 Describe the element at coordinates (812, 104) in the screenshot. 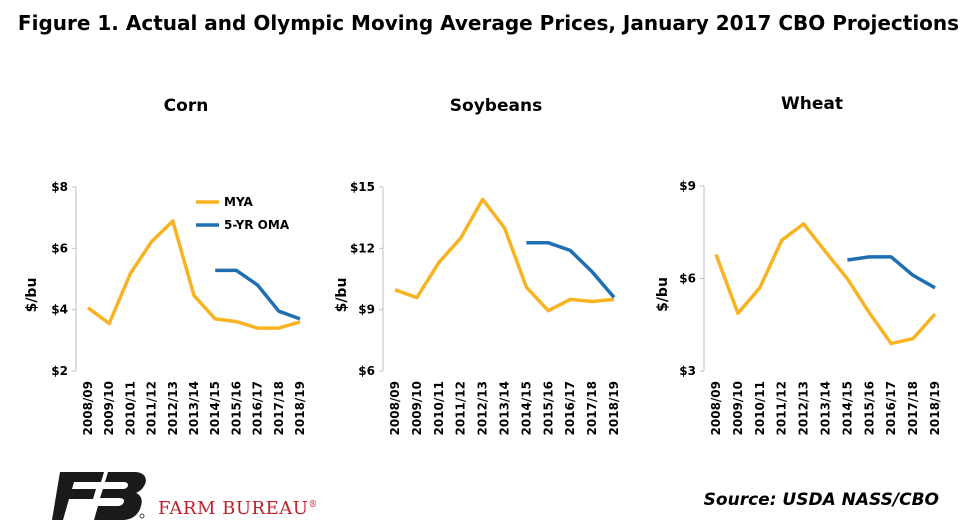

I see `wheat-chart-title: Wheat` at that location.